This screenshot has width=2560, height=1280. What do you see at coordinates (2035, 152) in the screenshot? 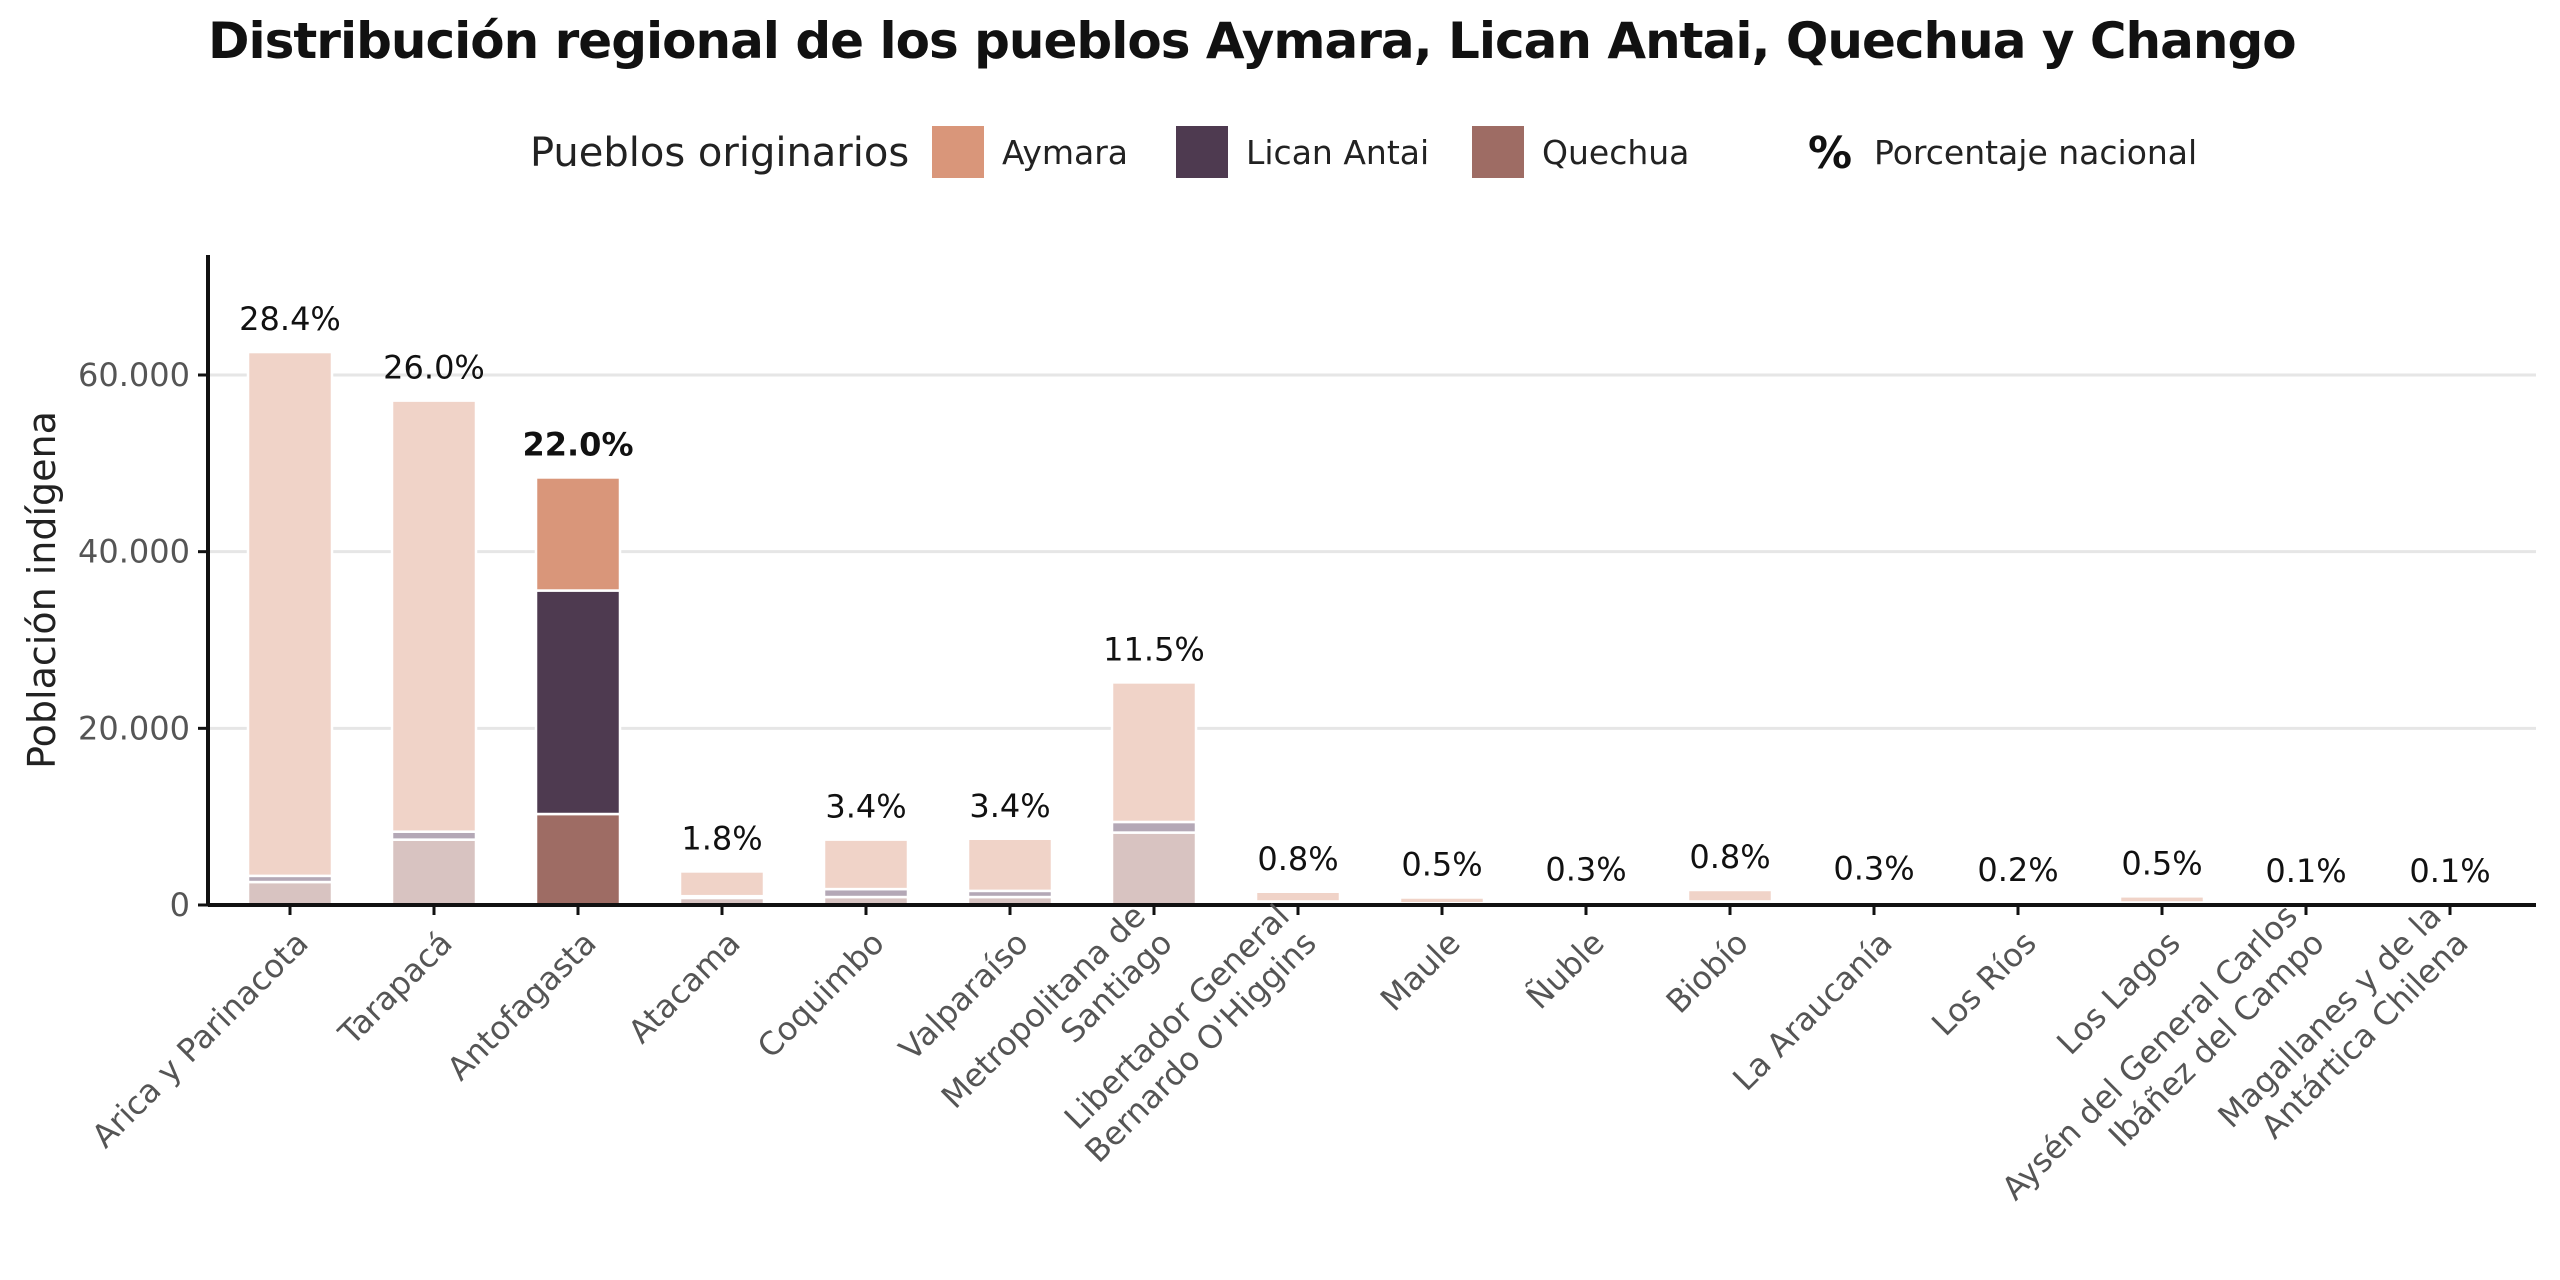
I see `legend-percent-label: Porcentaje nacional` at bounding box center [2035, 152].